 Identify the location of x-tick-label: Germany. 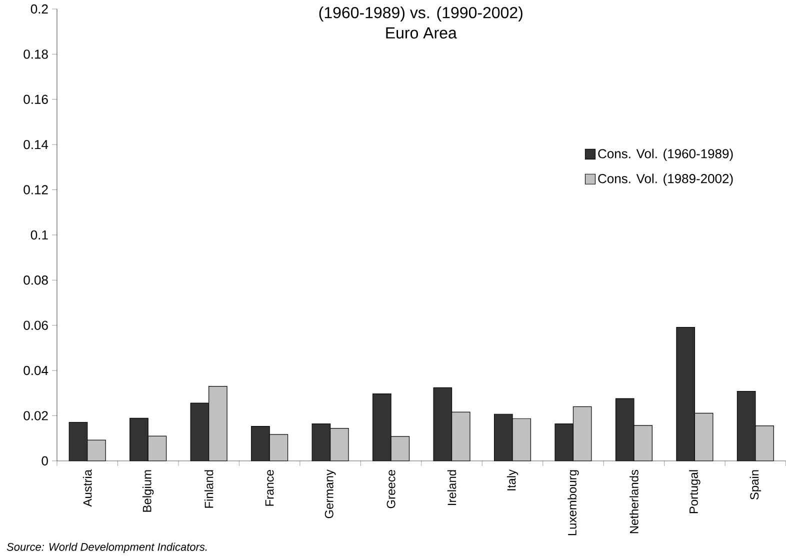
(330, 494).